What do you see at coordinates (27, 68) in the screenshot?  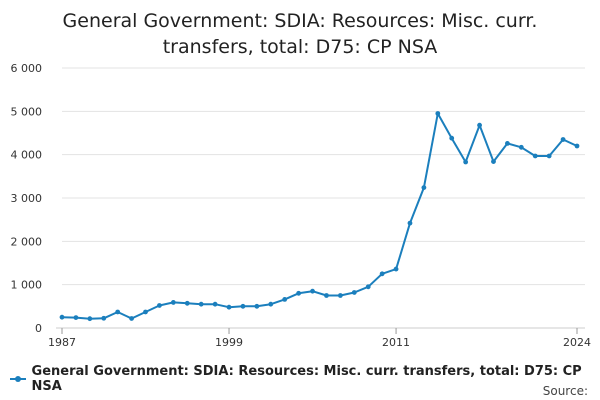 I see `y-tick-label: 6 000` at bounding box center [27, 68].